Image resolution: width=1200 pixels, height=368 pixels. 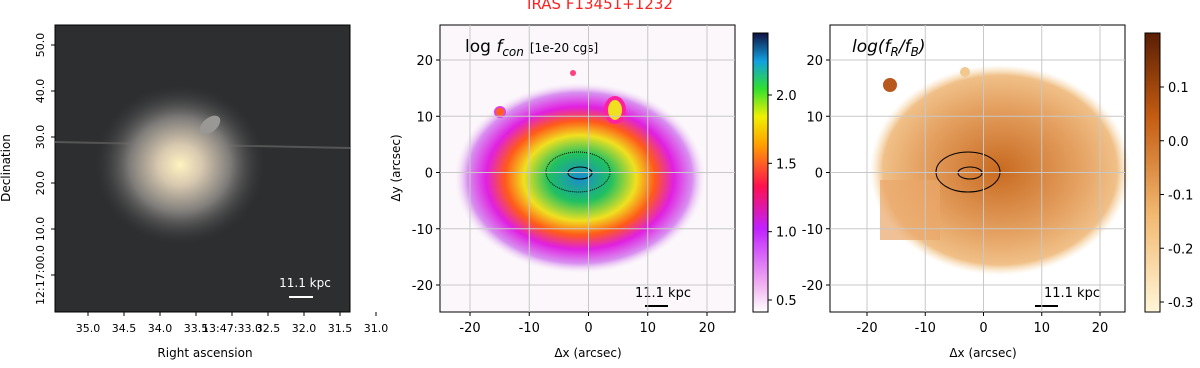 What do you see at coordinates (910, 210) in the screenshot?
I see `patch` at bounding box center [910, 210].